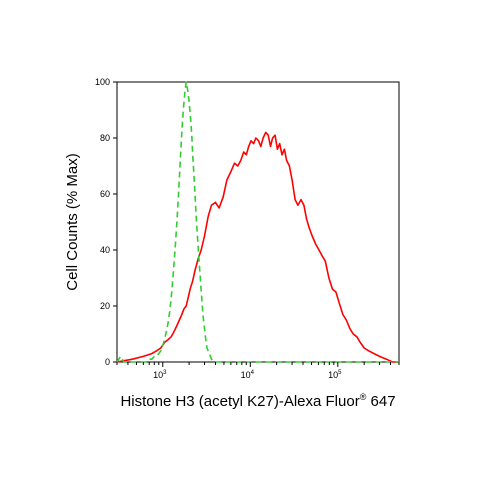  Describe the element at coordinates (363, 397) in the screenshot. I see `x-axis-title-registered-mark: ®` at that location.